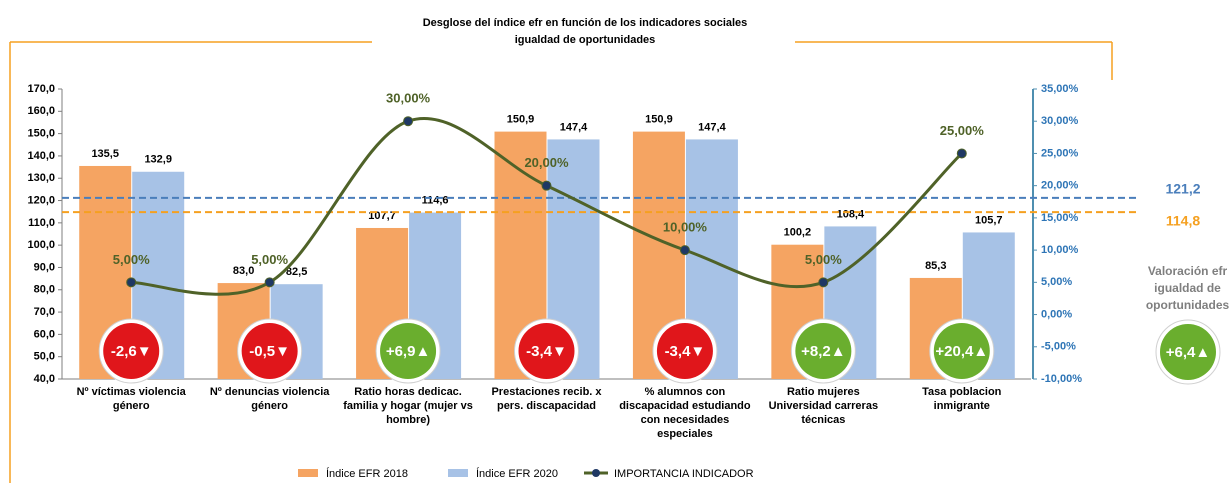 Image resolution: width=1230 pixels, height=483 pixels. I want to click on summary-badge, so click(1188, 352).